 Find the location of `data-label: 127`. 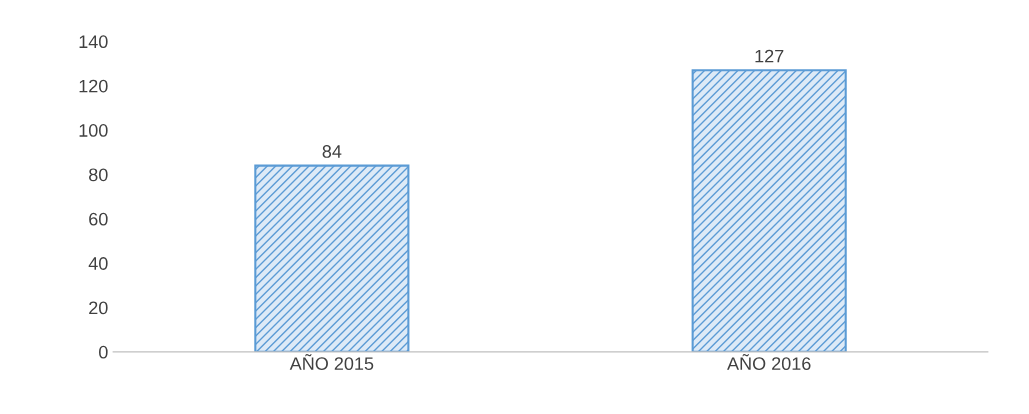

data-label: 127 is located at coordinates (769, 56).